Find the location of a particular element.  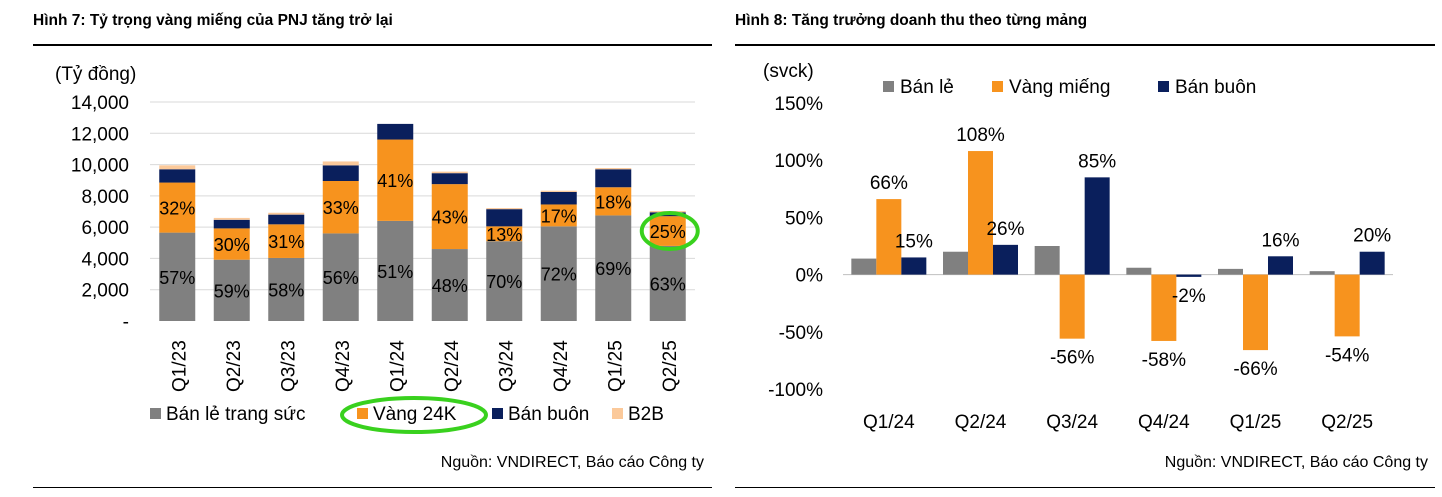

y-tick-label: -50% is located at coordinates (801, 333).